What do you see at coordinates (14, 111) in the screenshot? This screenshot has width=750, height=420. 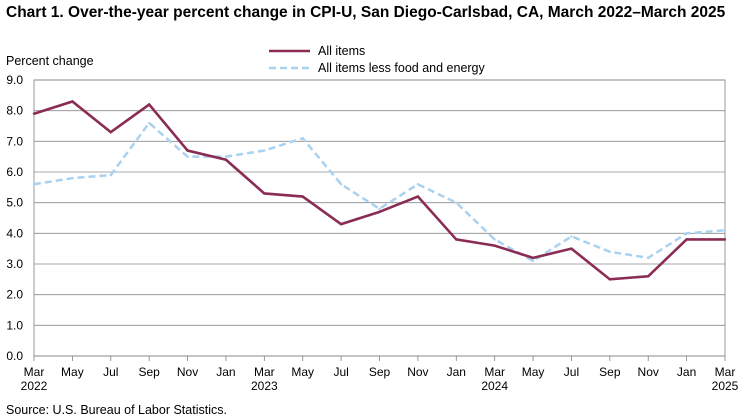 I see `y-tick-label: 8.0` at bounding box center [14, 111].